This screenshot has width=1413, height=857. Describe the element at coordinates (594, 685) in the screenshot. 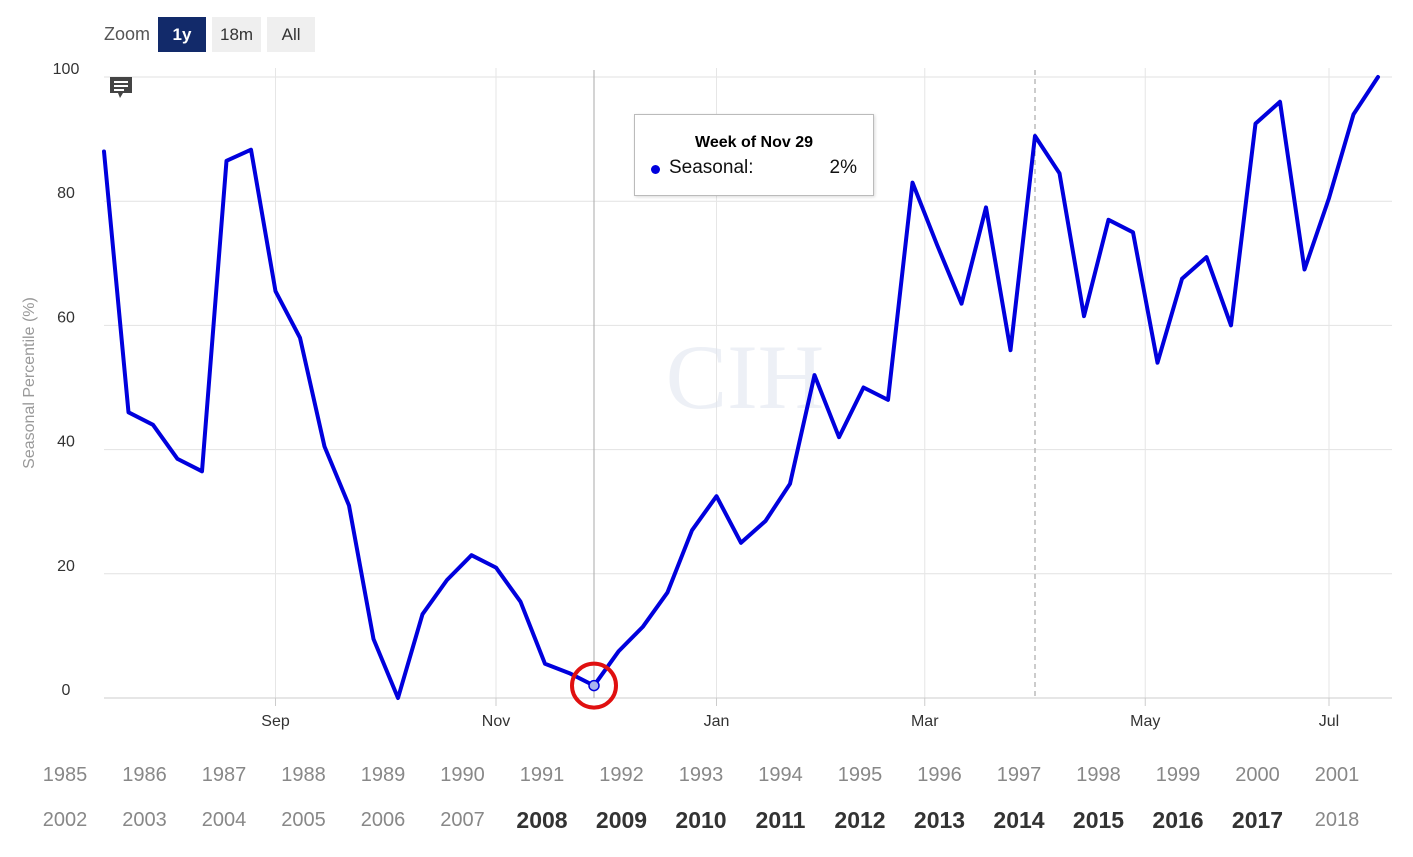

I see `data-point-highlighted` at that location.